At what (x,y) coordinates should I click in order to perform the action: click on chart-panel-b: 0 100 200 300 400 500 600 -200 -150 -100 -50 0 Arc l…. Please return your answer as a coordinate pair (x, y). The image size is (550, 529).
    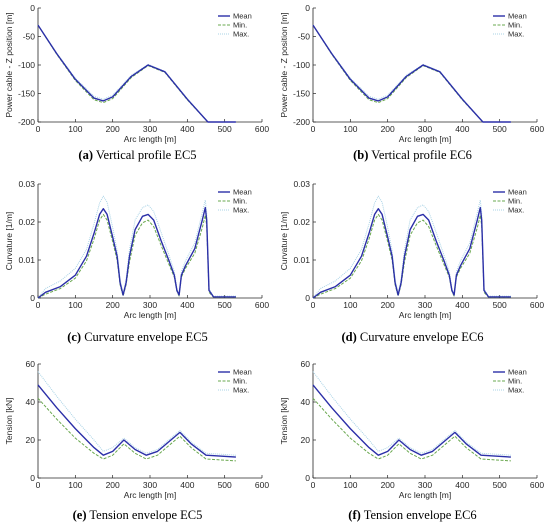
    Looking at the image, I should click on (412, 72).